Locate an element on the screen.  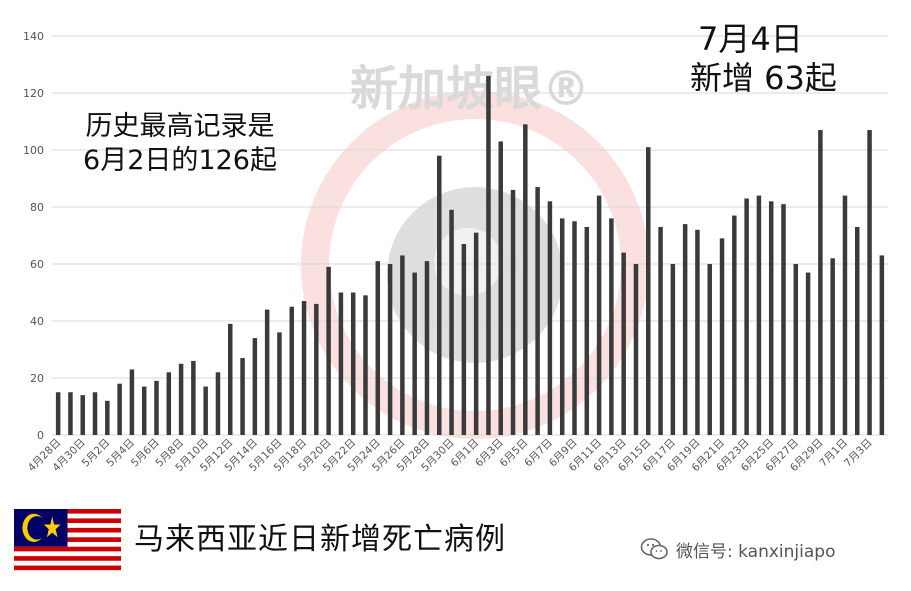
y-tick-label: 80 is located at coordinates (37, 207).